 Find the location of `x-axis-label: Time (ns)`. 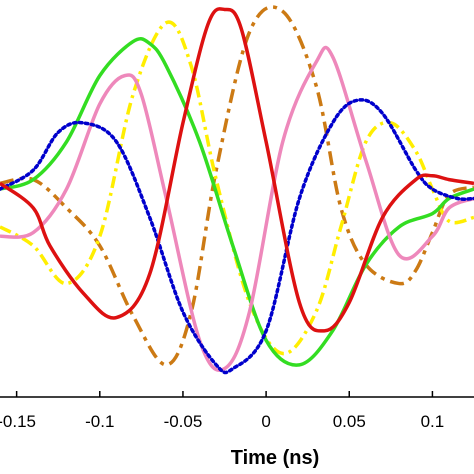

x-axis-label: Time (ns) is located at coordinates (275, 458).